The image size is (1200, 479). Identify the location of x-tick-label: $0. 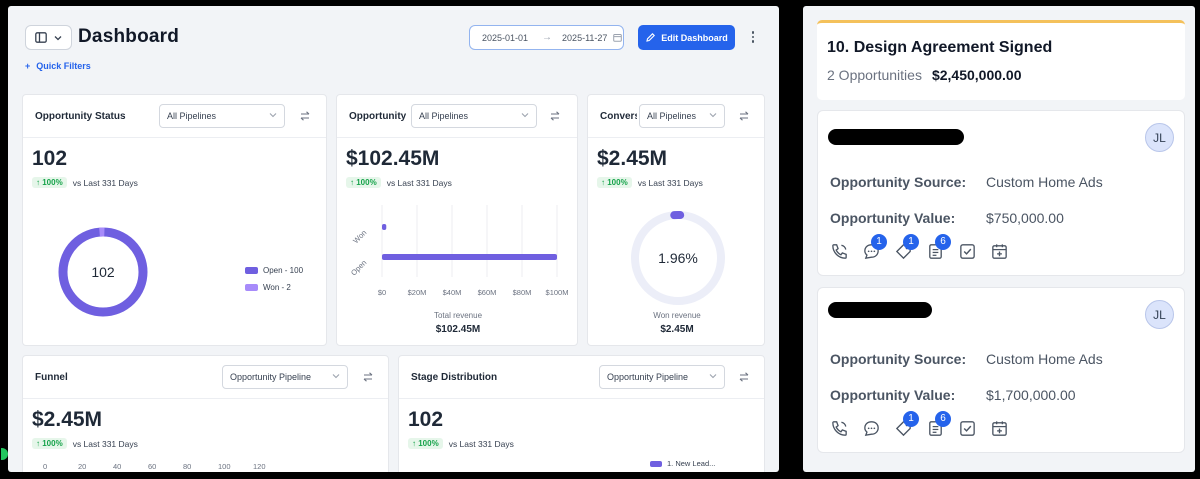
(382, 292).